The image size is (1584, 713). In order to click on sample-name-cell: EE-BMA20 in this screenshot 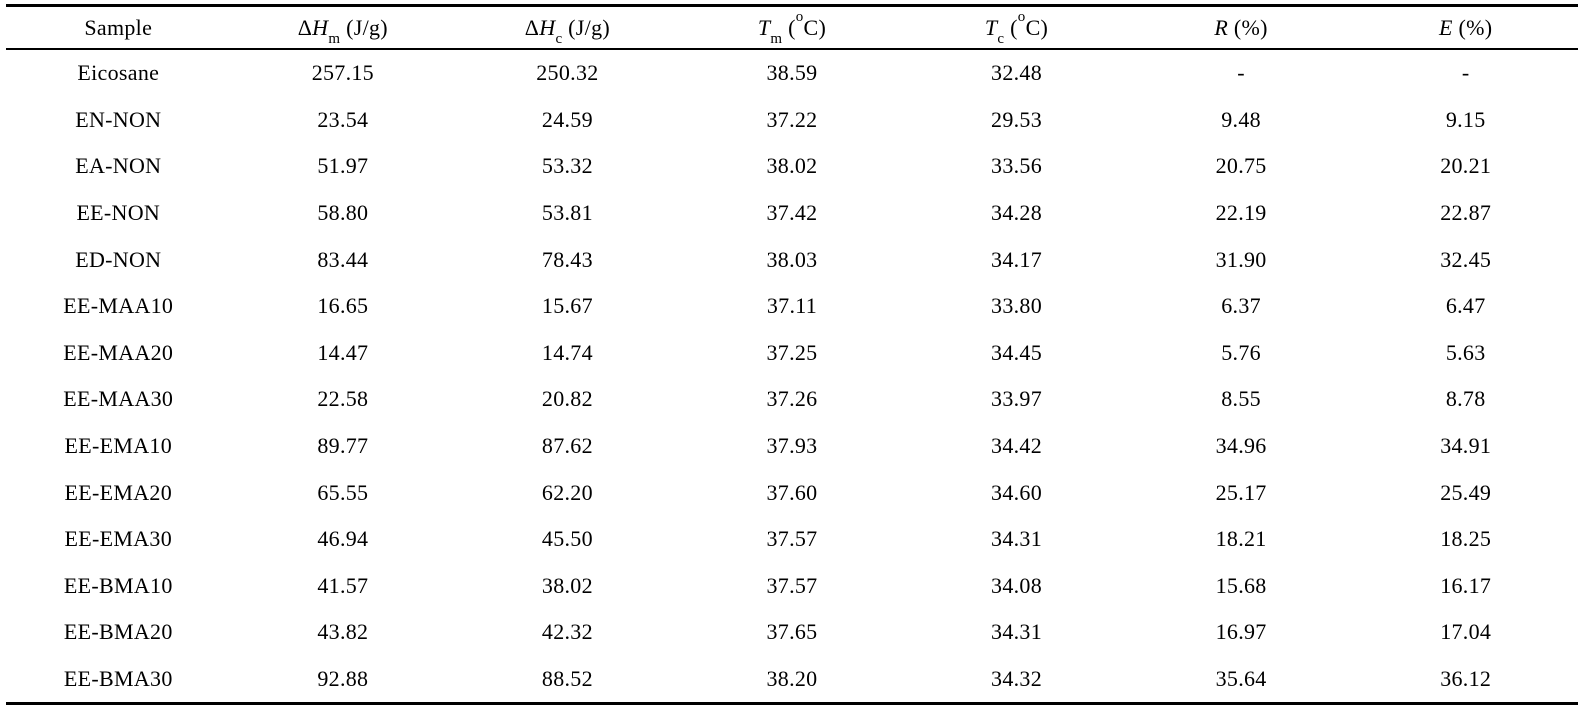, I will do `click(118, 632)`.